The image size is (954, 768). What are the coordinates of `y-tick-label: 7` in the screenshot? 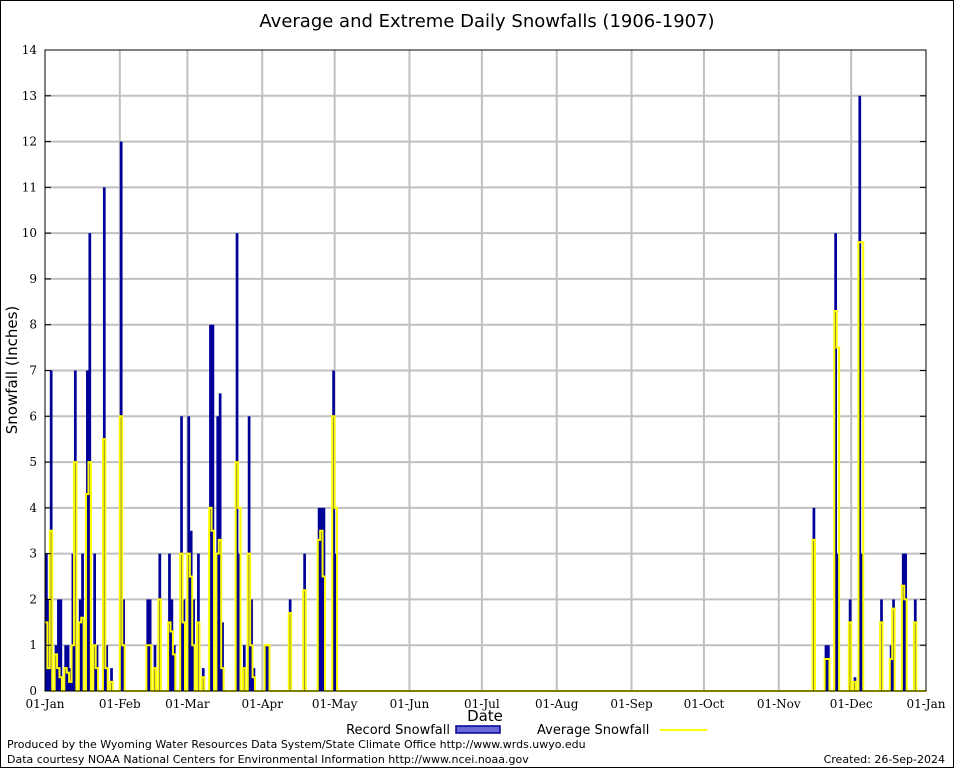 It's located at (33, 371).